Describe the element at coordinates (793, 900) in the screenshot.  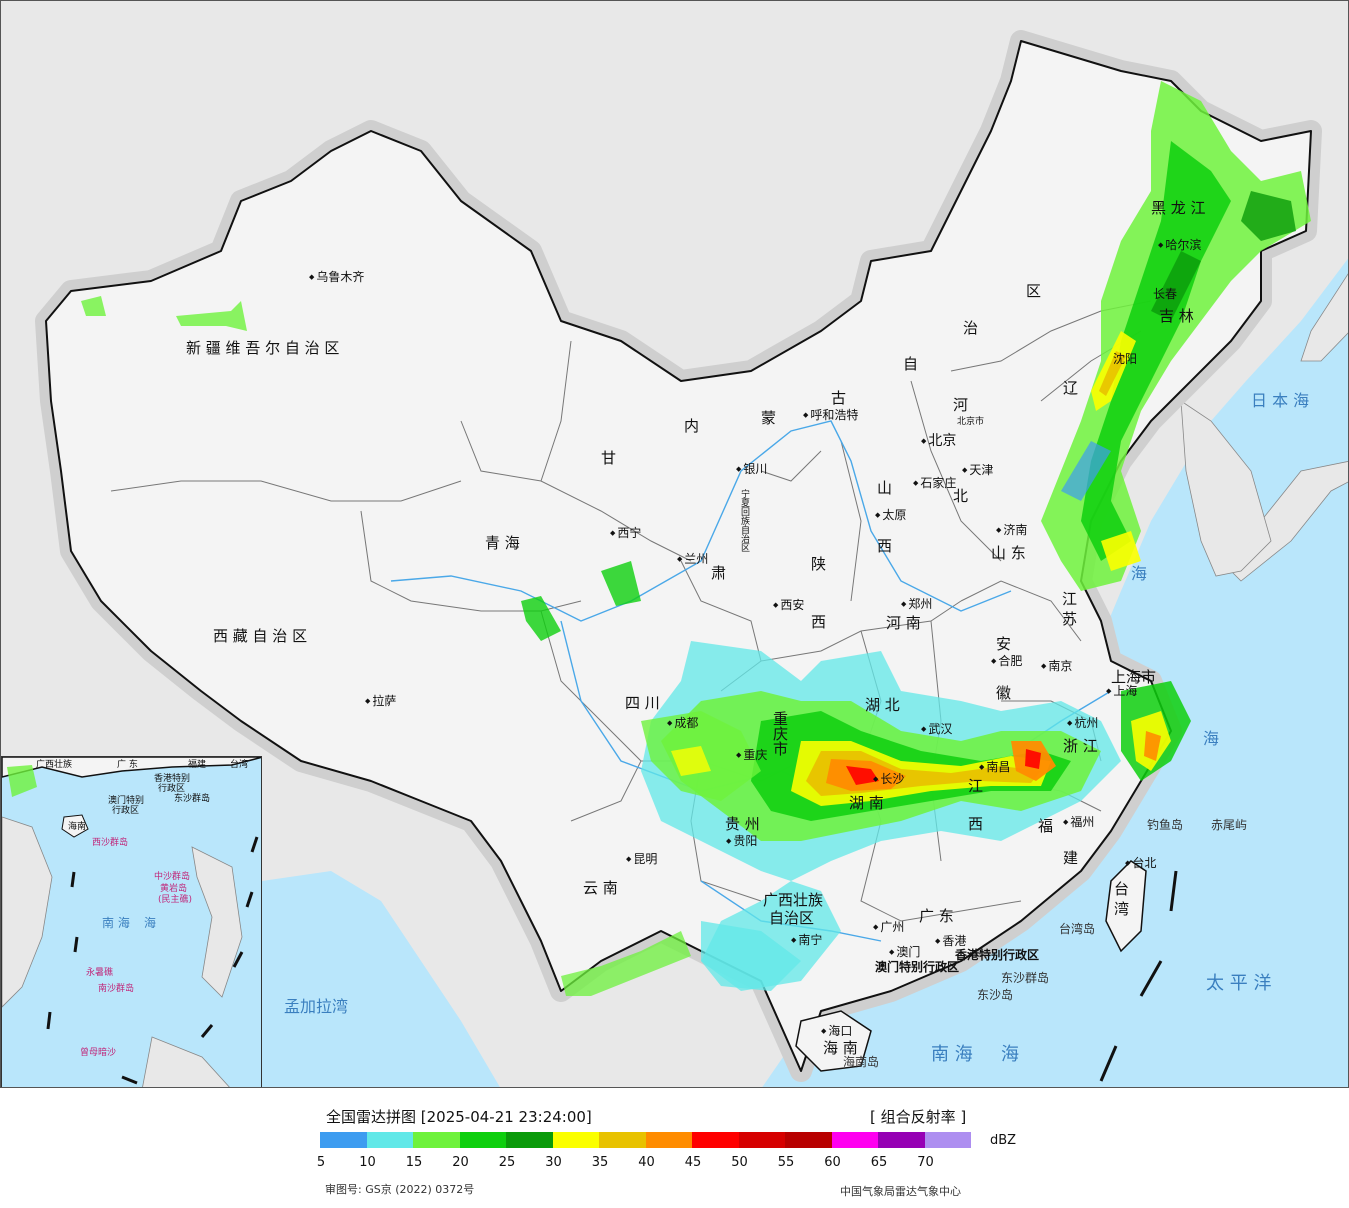
I see `province-guangxi-1: 广西壮族` at that location.